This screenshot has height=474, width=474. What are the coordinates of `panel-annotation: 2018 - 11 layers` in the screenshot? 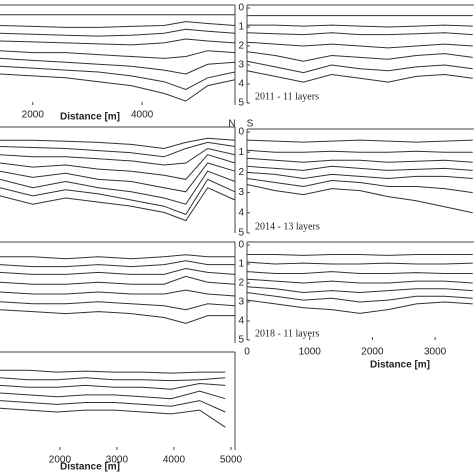 It's located at (287, 333).